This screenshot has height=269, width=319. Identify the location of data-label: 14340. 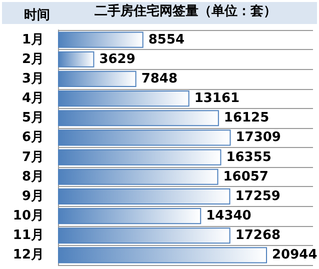
(229, 216).